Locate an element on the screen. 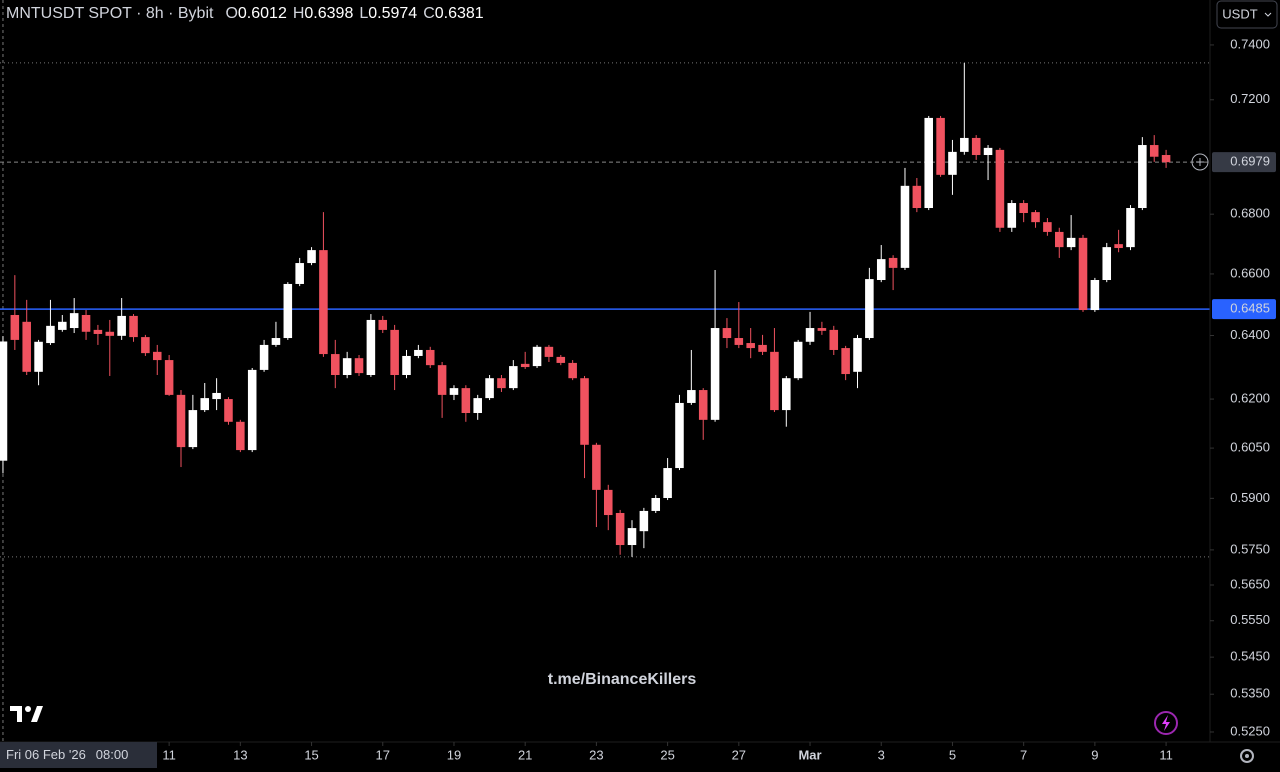 This screenshot has height=772, width=1280. y-tick-label: 0.5450 is located at coordinates (1250, 656).